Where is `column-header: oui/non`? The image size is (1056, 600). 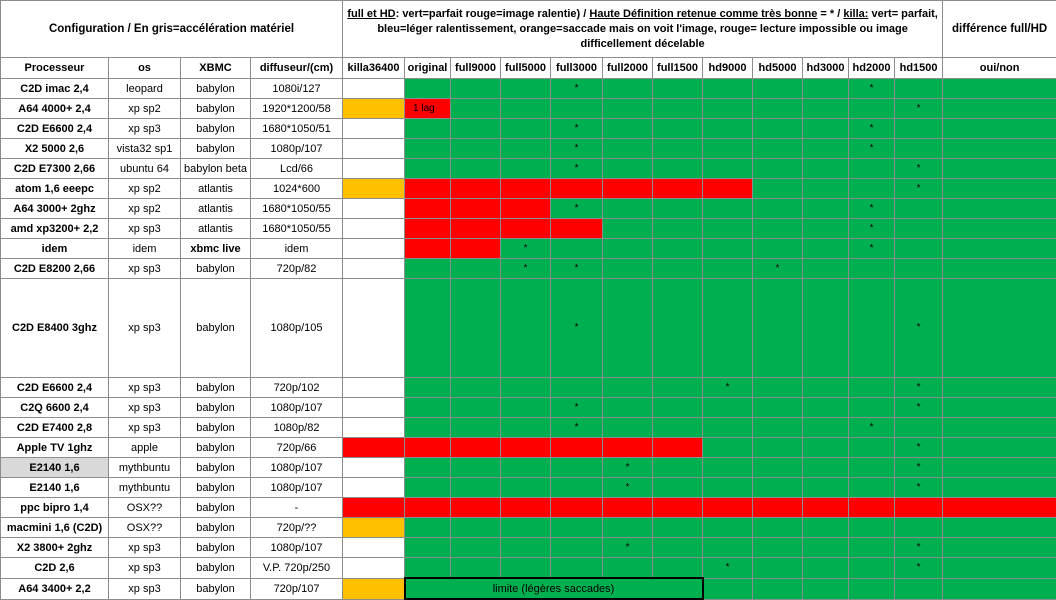
column-header: oui/non is located at coordinates (999, 68).